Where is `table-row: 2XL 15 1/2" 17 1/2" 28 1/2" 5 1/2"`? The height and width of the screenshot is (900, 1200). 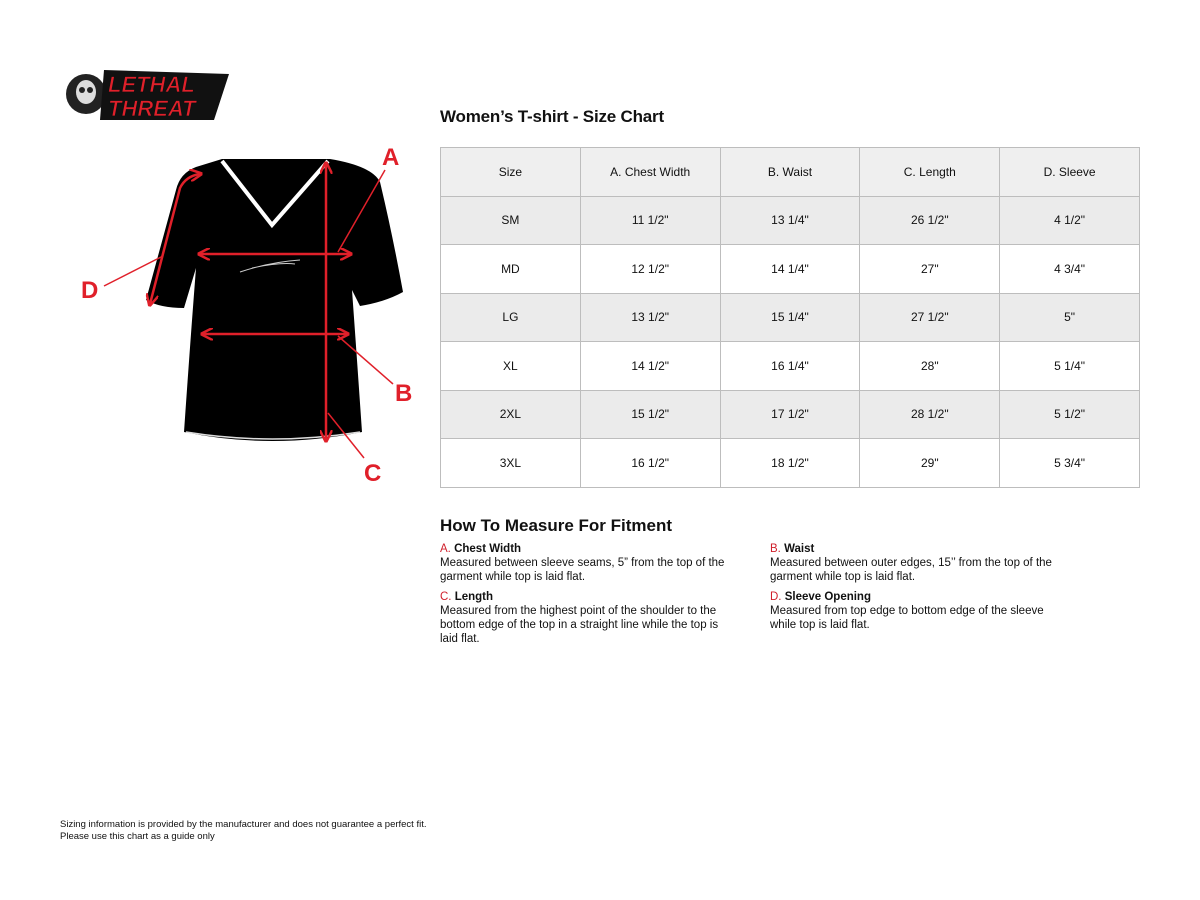 table-row: 2XL 15 1/2" 17 1/2" 28 1/2" 5 1/2" is located at coordinates (790, 414).